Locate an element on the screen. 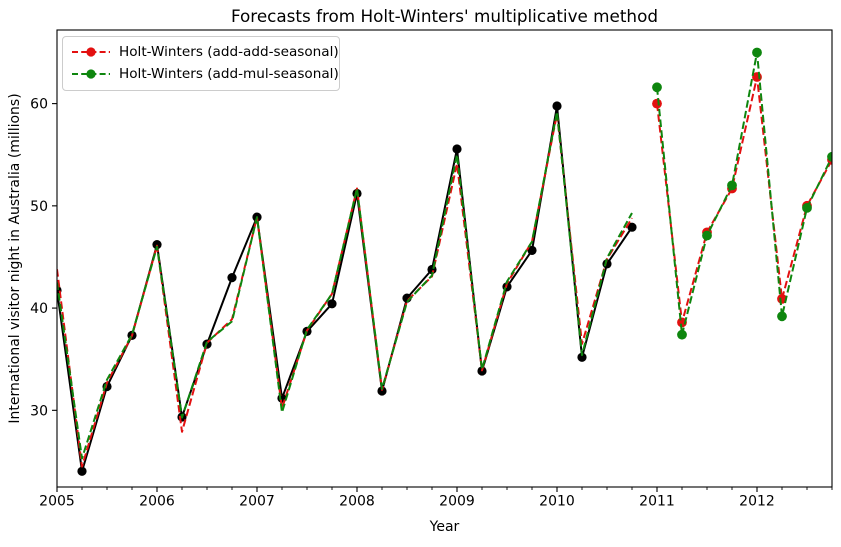  legend-sample-add-add is located at coordinates (91, 52).